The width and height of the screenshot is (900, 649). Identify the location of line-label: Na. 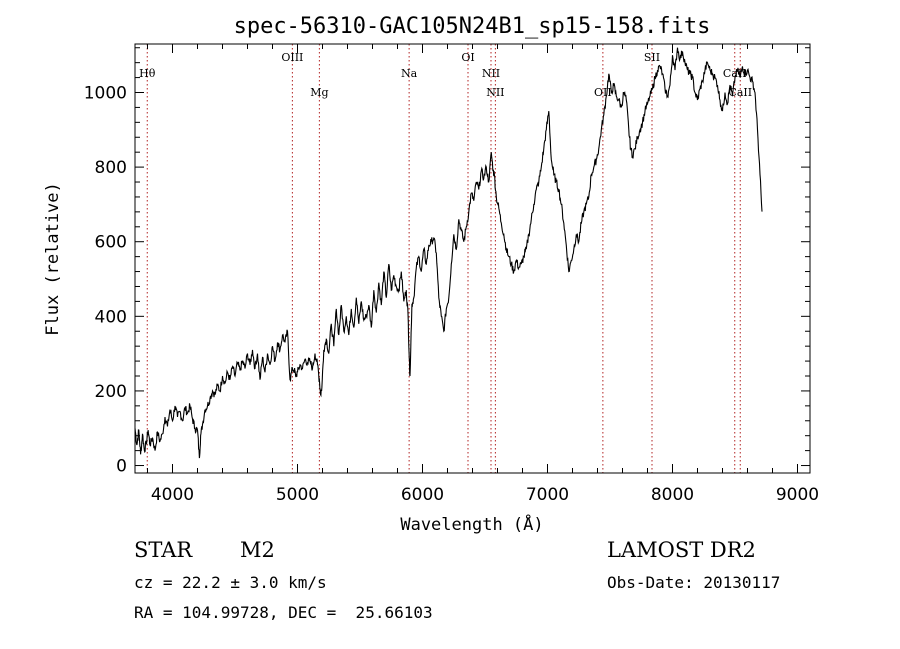
(409, 73).